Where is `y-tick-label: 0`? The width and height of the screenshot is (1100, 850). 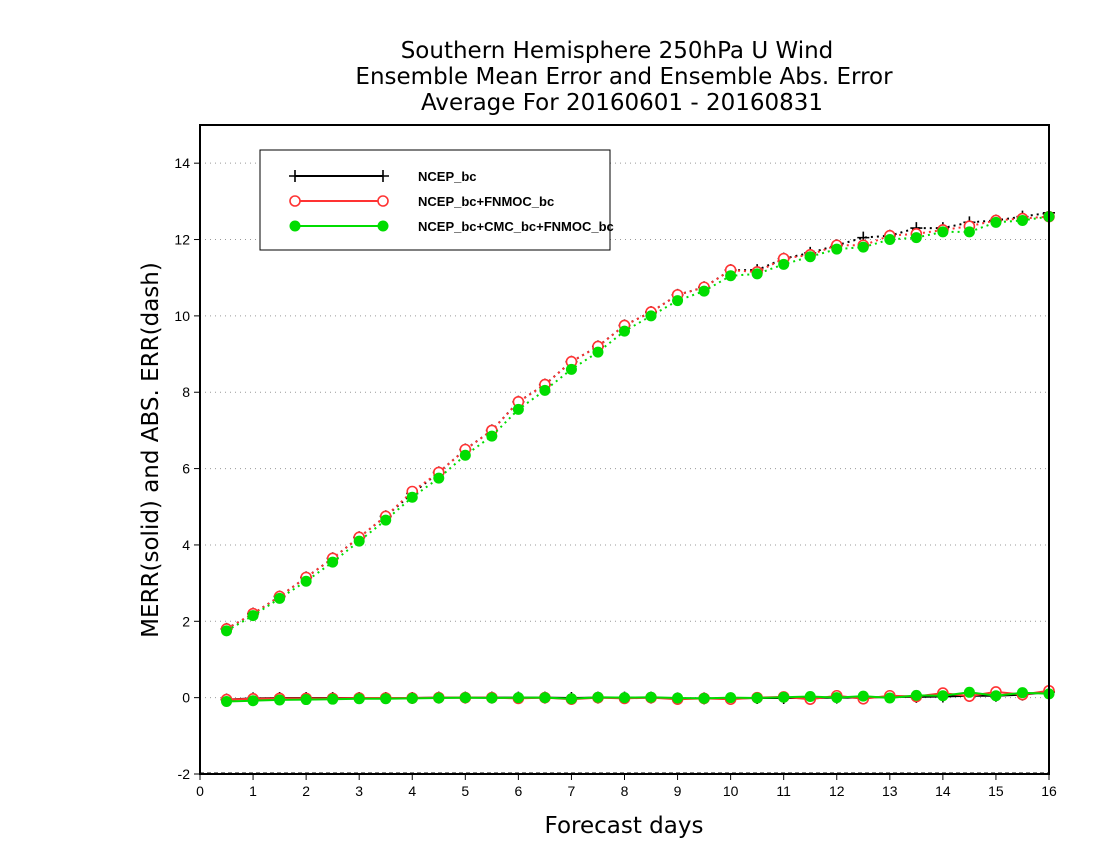
y-tick-label: 0 is located at coordinates (186, 698).